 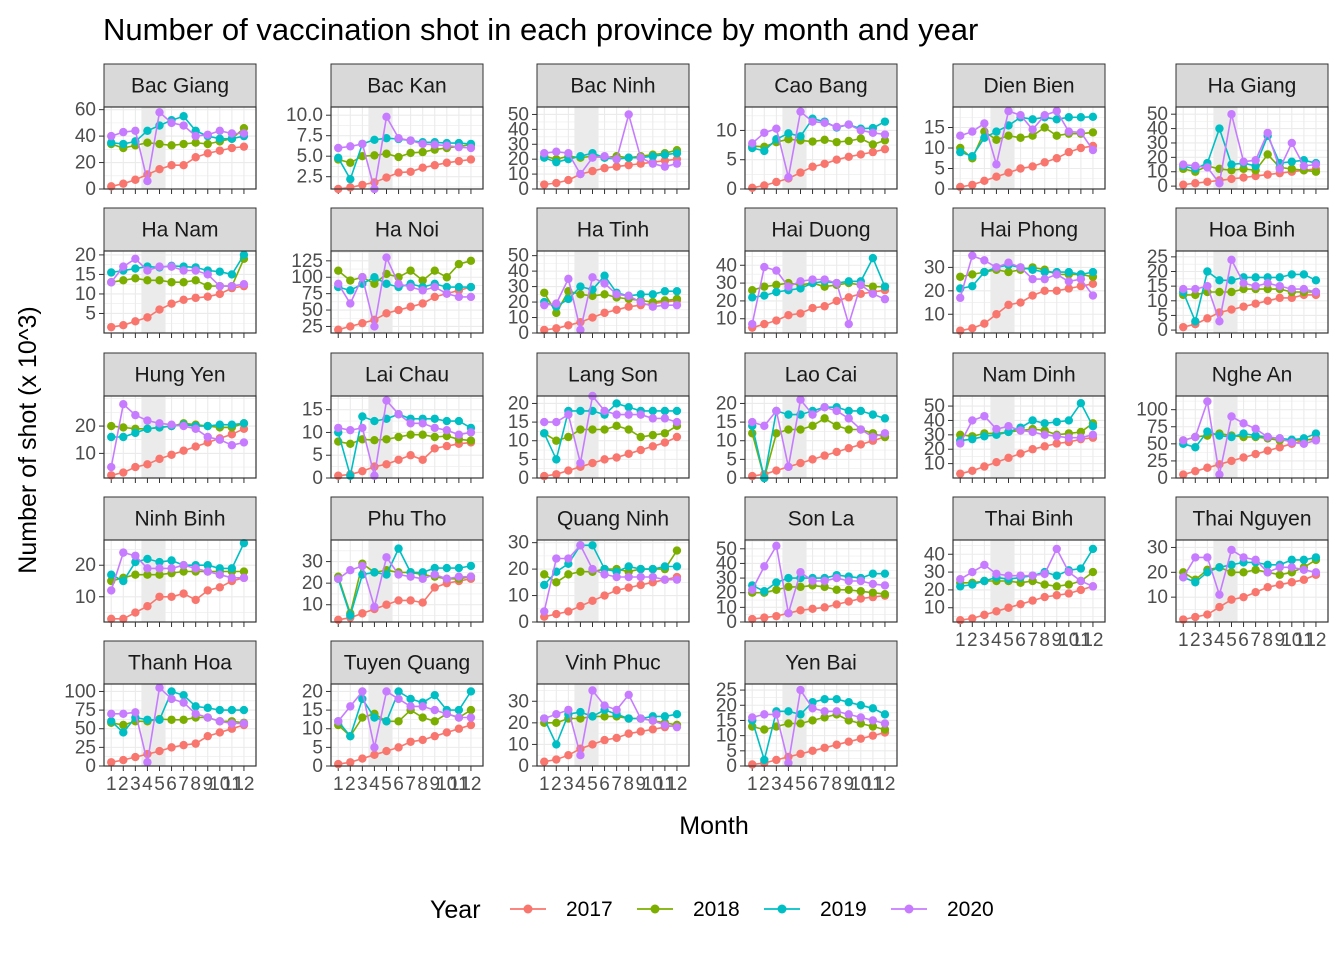 What do you see at coordinates (939, 189) in the screenshot?
I see `y-tick-label: 0` at bounding box center [939, 189].